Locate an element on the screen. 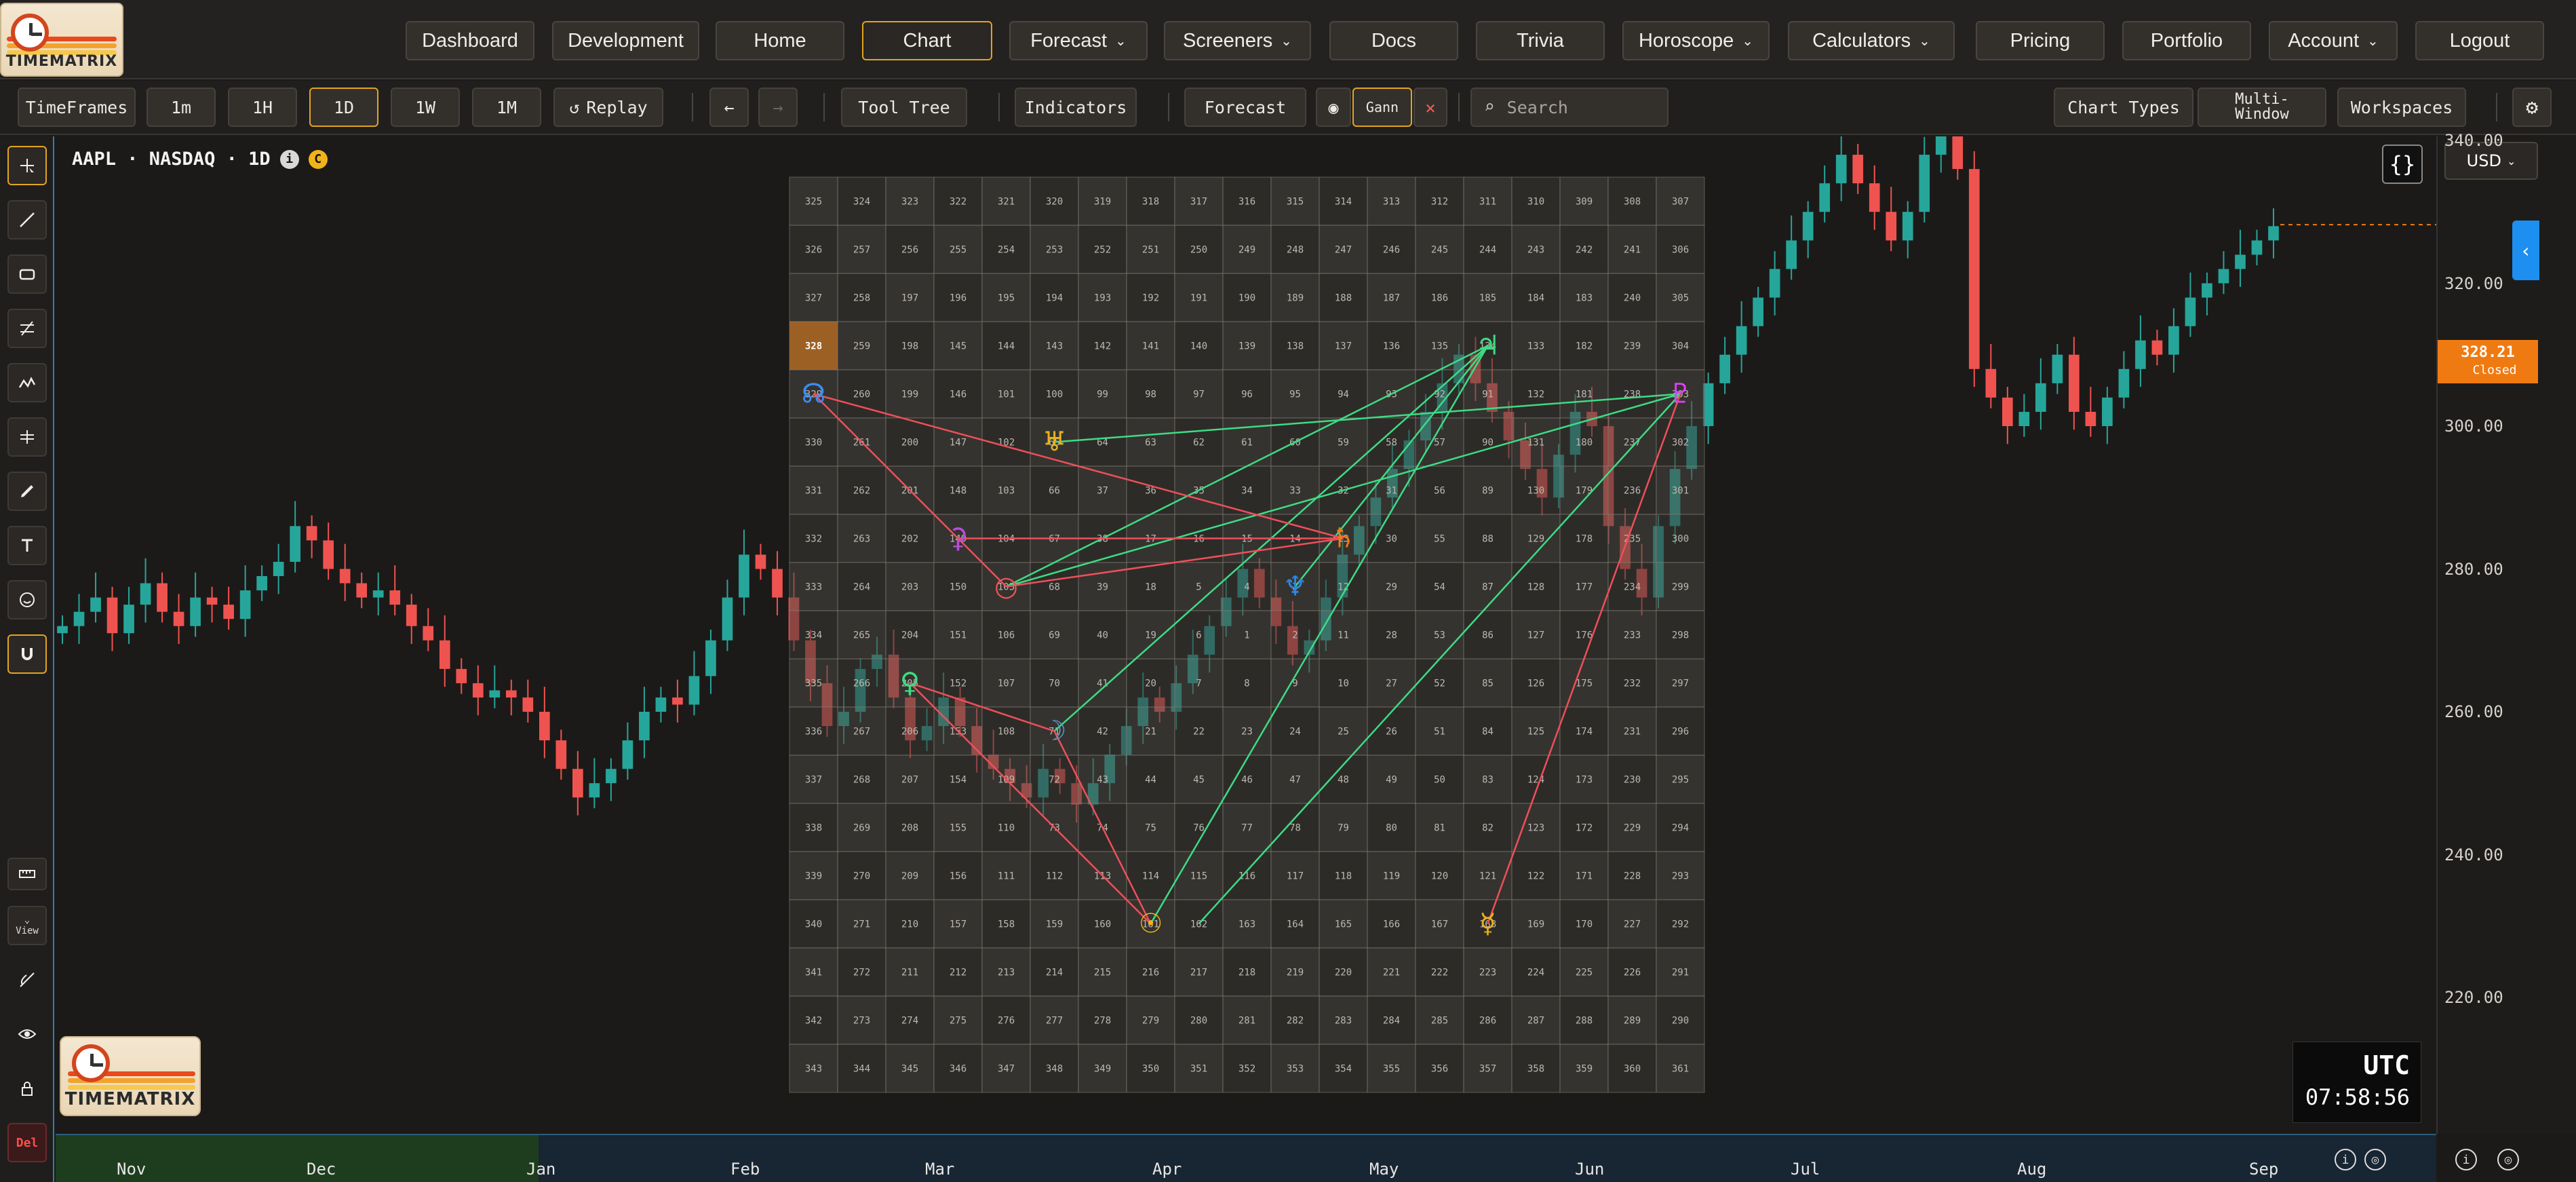 This screenshot has height=1182, width=2576. tool-tree-button: Tool Tree is located at coordinates (904, 107).